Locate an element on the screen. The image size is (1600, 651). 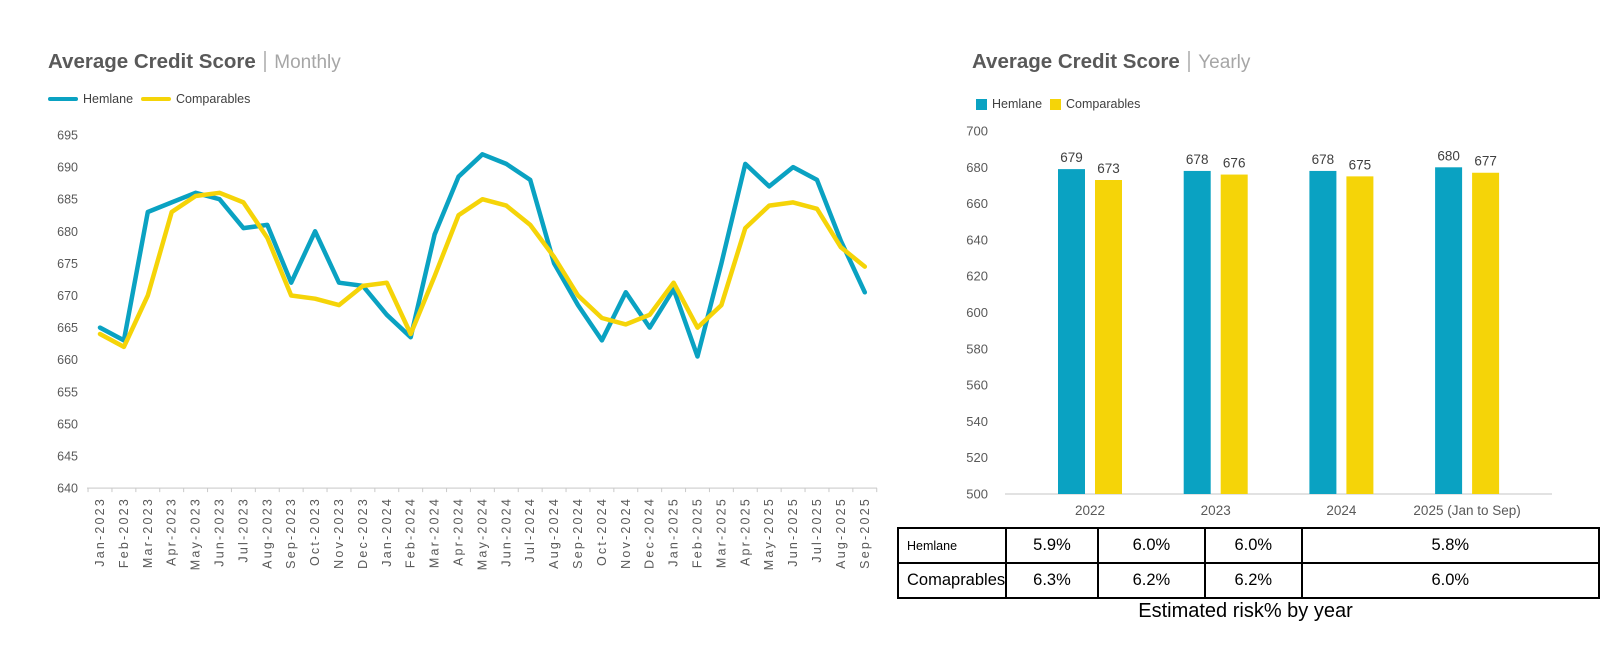
monthly-chart-legend: Hemlane Comparables is located at coordinates (153, 99).